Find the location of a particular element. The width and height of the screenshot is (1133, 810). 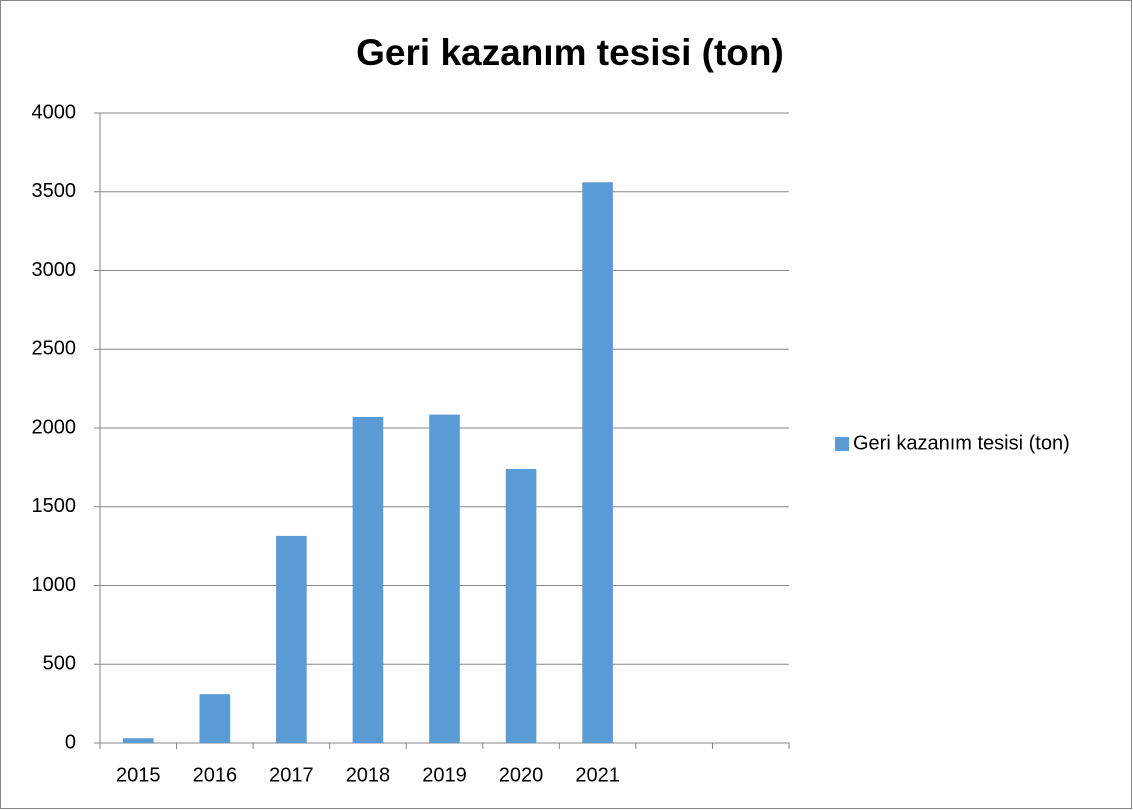

x-tick-label: 2016 is located at coordinates (215, 775).